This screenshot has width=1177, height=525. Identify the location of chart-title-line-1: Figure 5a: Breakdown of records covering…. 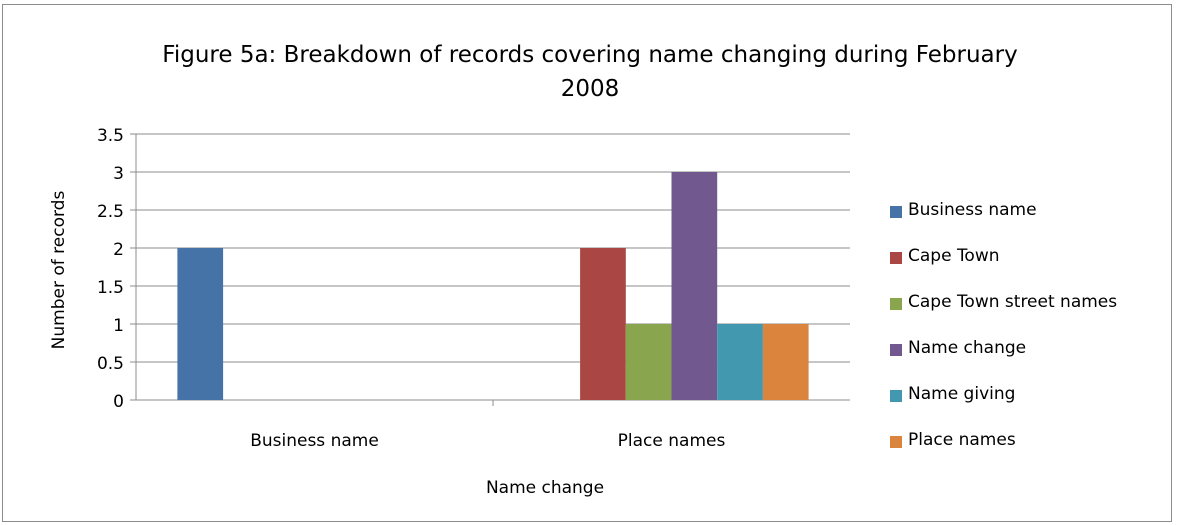
(590, 55).